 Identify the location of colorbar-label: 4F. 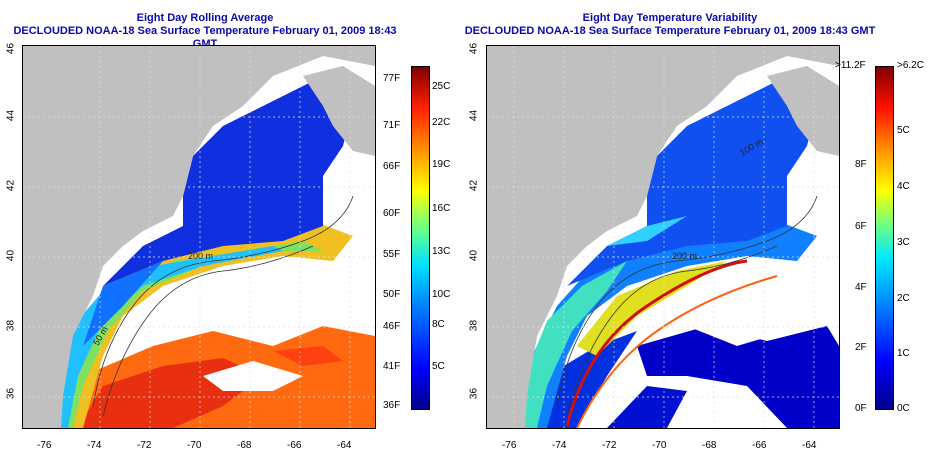
(861, 287).